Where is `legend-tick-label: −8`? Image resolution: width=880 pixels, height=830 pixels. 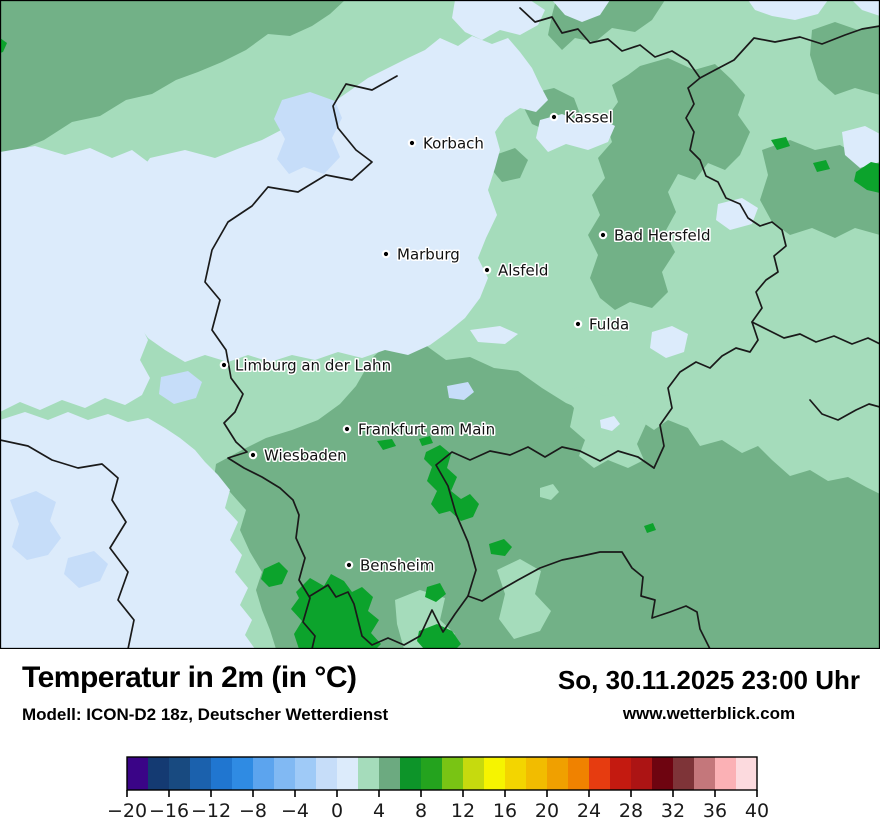 legend-tick-label: −8 is located at coordinates (253, 811).